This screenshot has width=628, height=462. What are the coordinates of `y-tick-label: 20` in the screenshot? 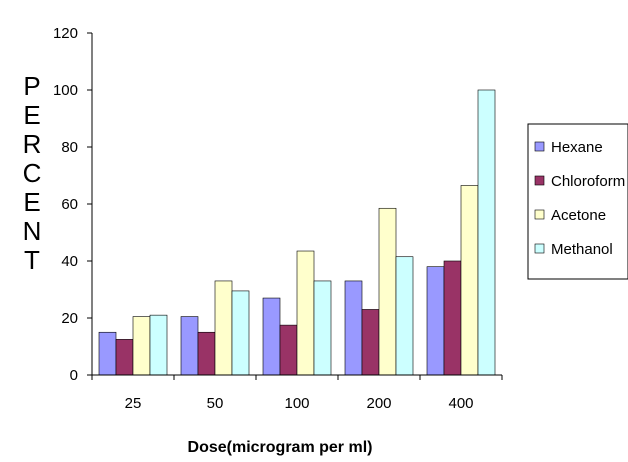 It's located at (69, 318).